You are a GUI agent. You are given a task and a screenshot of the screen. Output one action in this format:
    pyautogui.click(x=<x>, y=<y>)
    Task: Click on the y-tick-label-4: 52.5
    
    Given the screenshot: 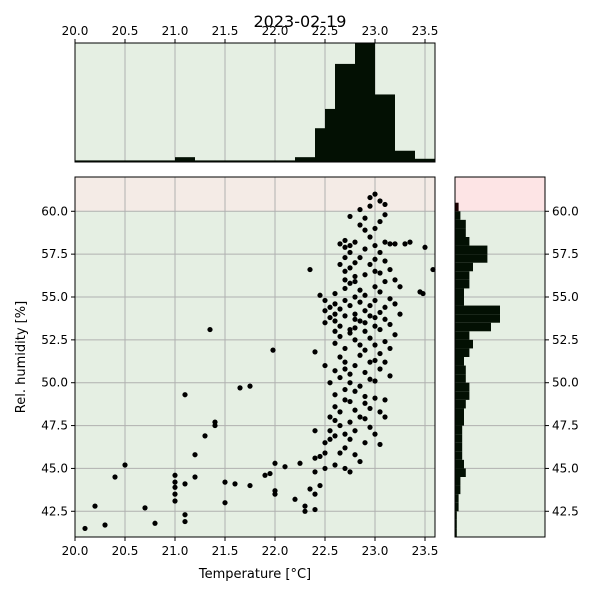 What is the action you would take?
    pyautogui.click(x=54, y=340)
    